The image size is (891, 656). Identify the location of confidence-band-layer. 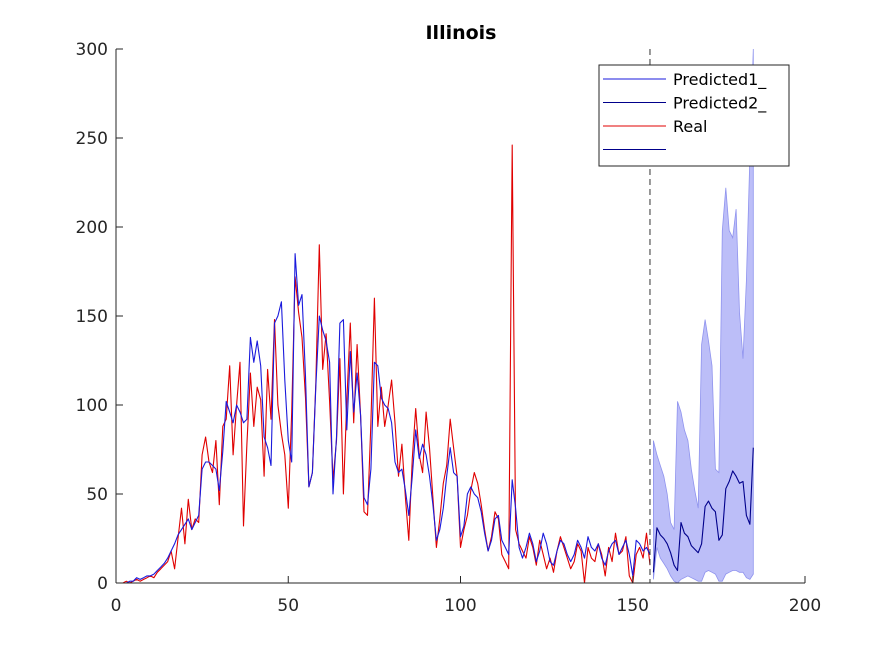
(703, 316).